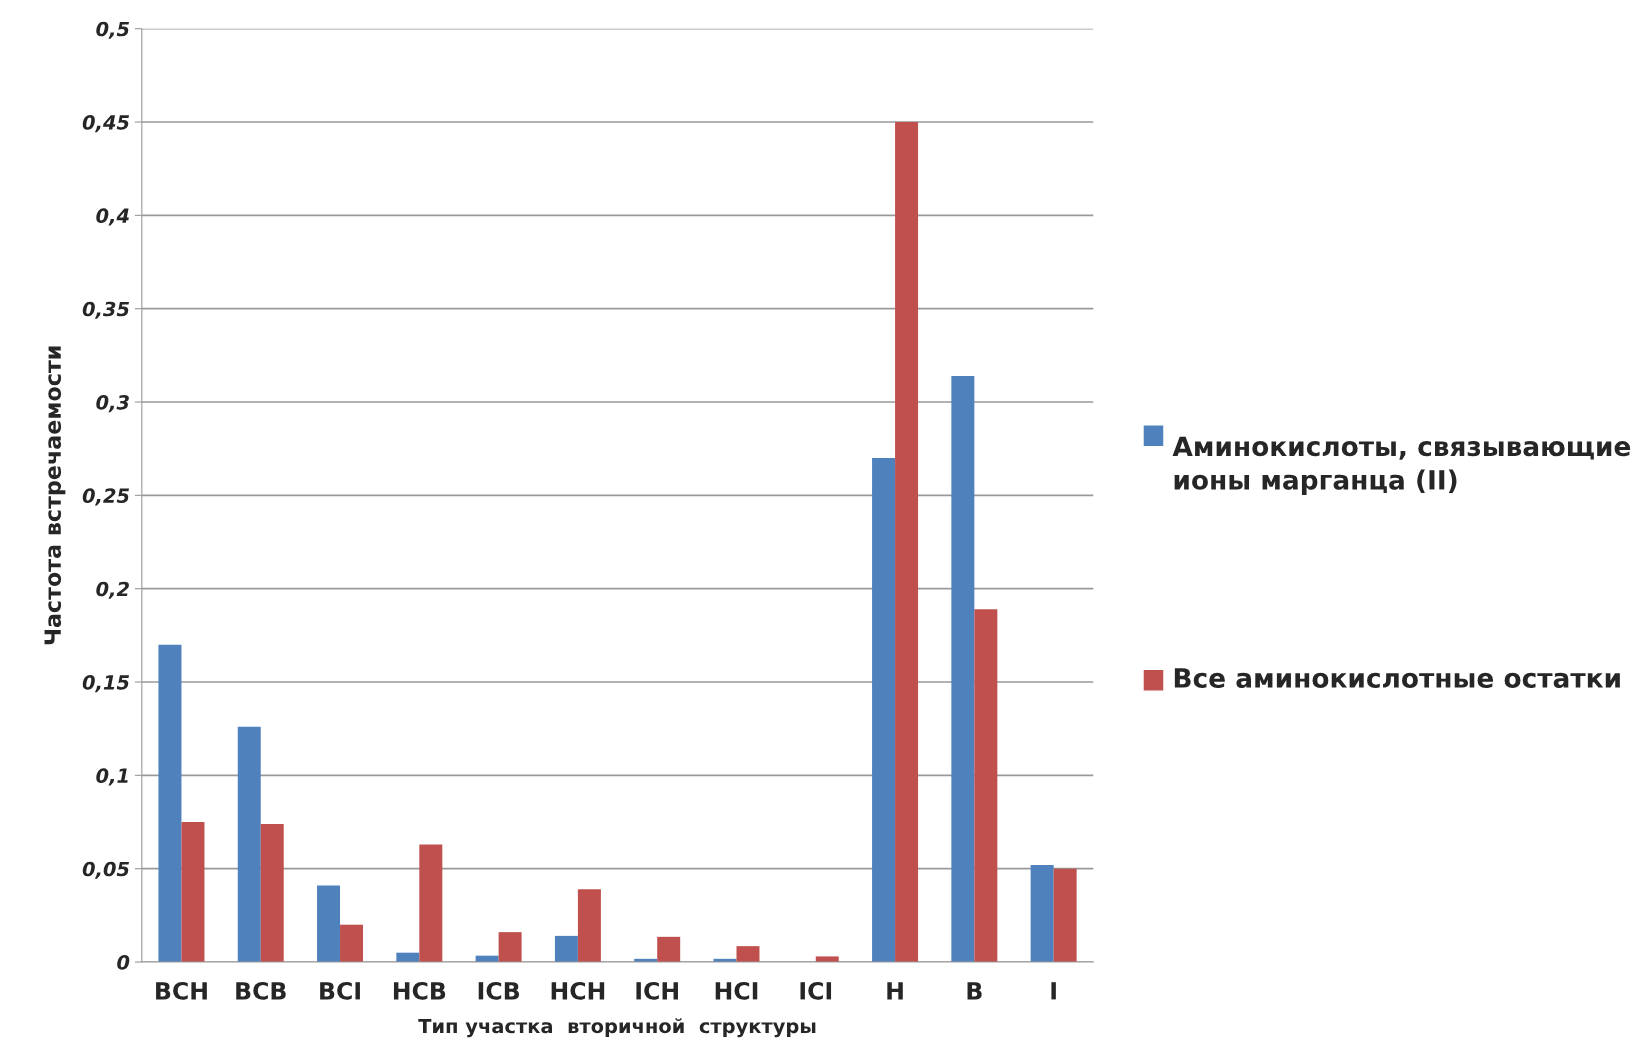  Describe the element at coordinates (499, 990) in the screenshot. I see `x-tick-label: ICB` at that location.